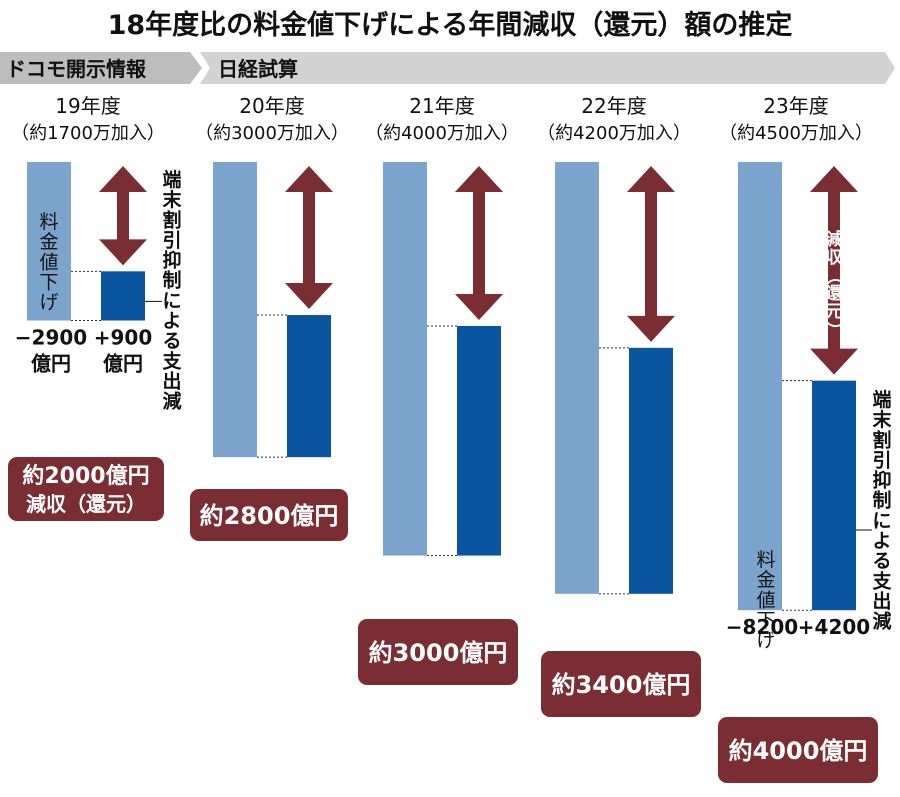 The width and height of the screenshot is (900, 797). Describe the element at coordinates (796, 133) in the screenshot. I see `subscriber-label: （約4500万加入）` at that location.